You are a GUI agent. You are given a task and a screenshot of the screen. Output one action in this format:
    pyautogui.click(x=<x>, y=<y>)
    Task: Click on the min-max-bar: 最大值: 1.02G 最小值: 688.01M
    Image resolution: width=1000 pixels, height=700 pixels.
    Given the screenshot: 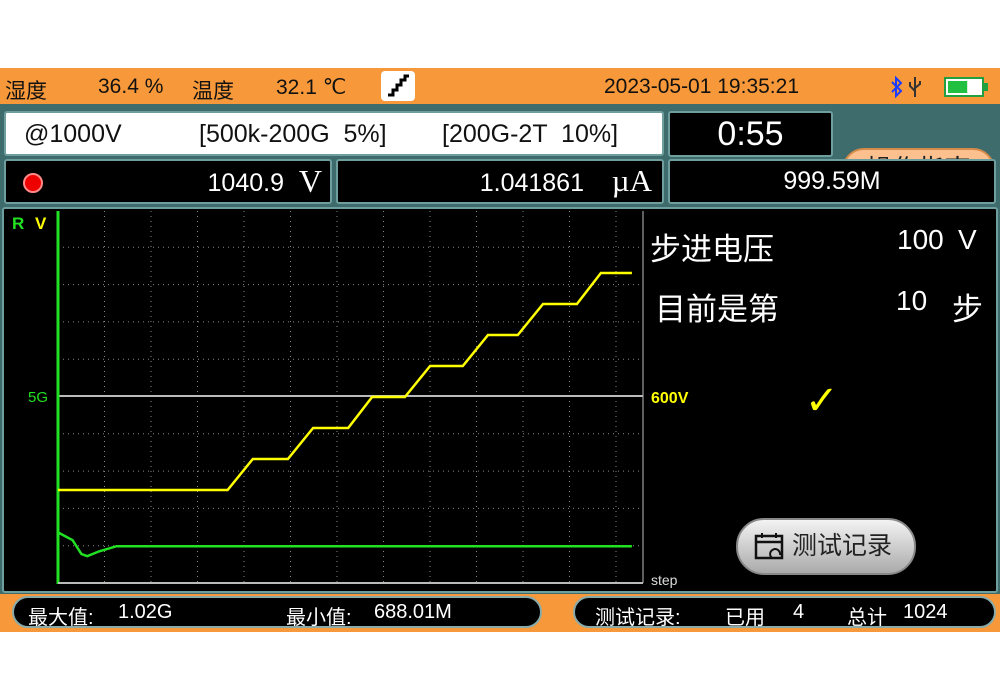 What is the action you would take?
    pyautogui.click(x=277, y=612)
    